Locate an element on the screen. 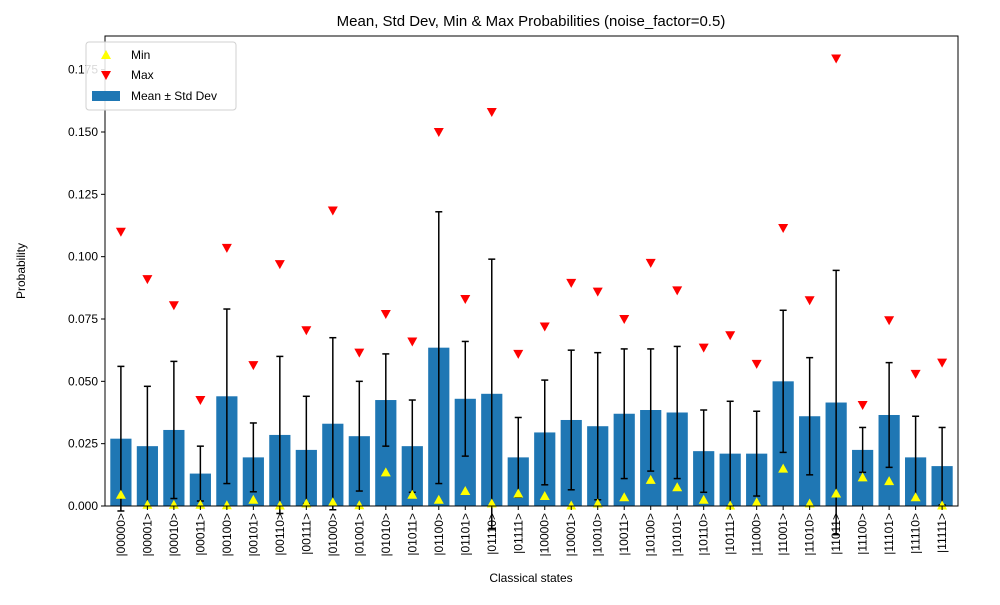  x-tick-label: |11011> is located at coordinates (836, 534).